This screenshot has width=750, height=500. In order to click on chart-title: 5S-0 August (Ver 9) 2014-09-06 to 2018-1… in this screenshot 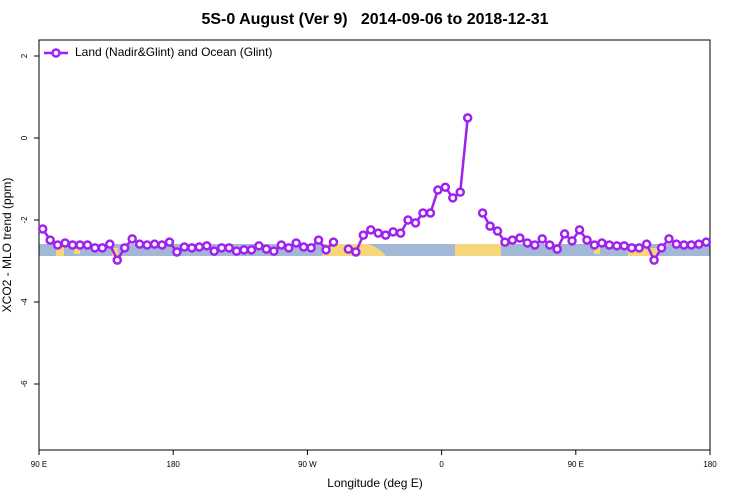, I will do `click(374, 19)`.